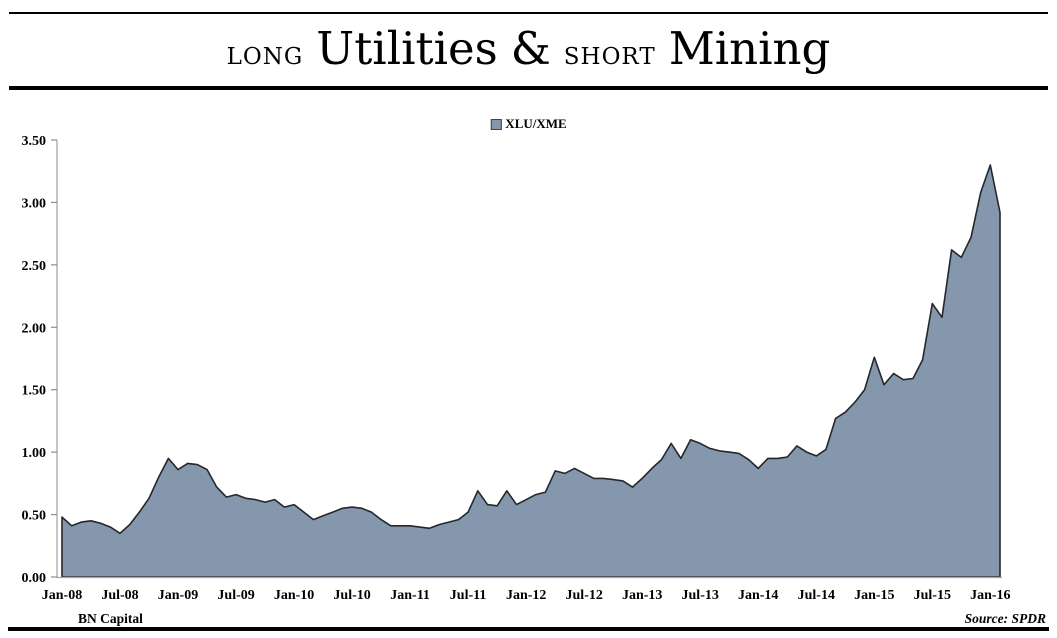  What do you see at coordinates (609, 57) in the screenshot?
I see `title-short: SHORT` at bounding box center [609, 57].